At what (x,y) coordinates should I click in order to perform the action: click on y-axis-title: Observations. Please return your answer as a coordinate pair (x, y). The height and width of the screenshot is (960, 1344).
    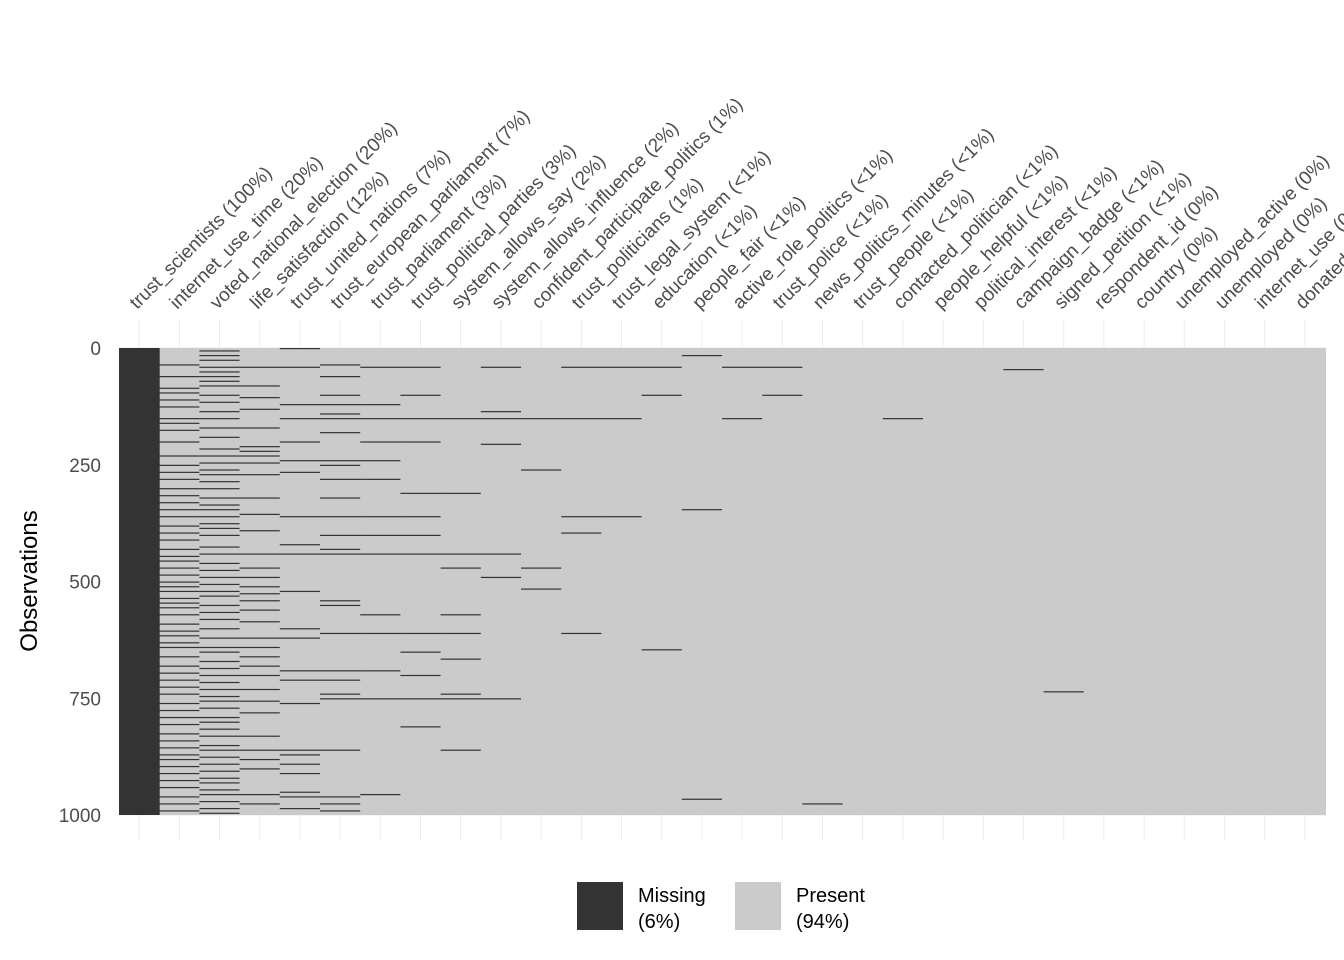
    Looking at the image, I should click on (29, 580).